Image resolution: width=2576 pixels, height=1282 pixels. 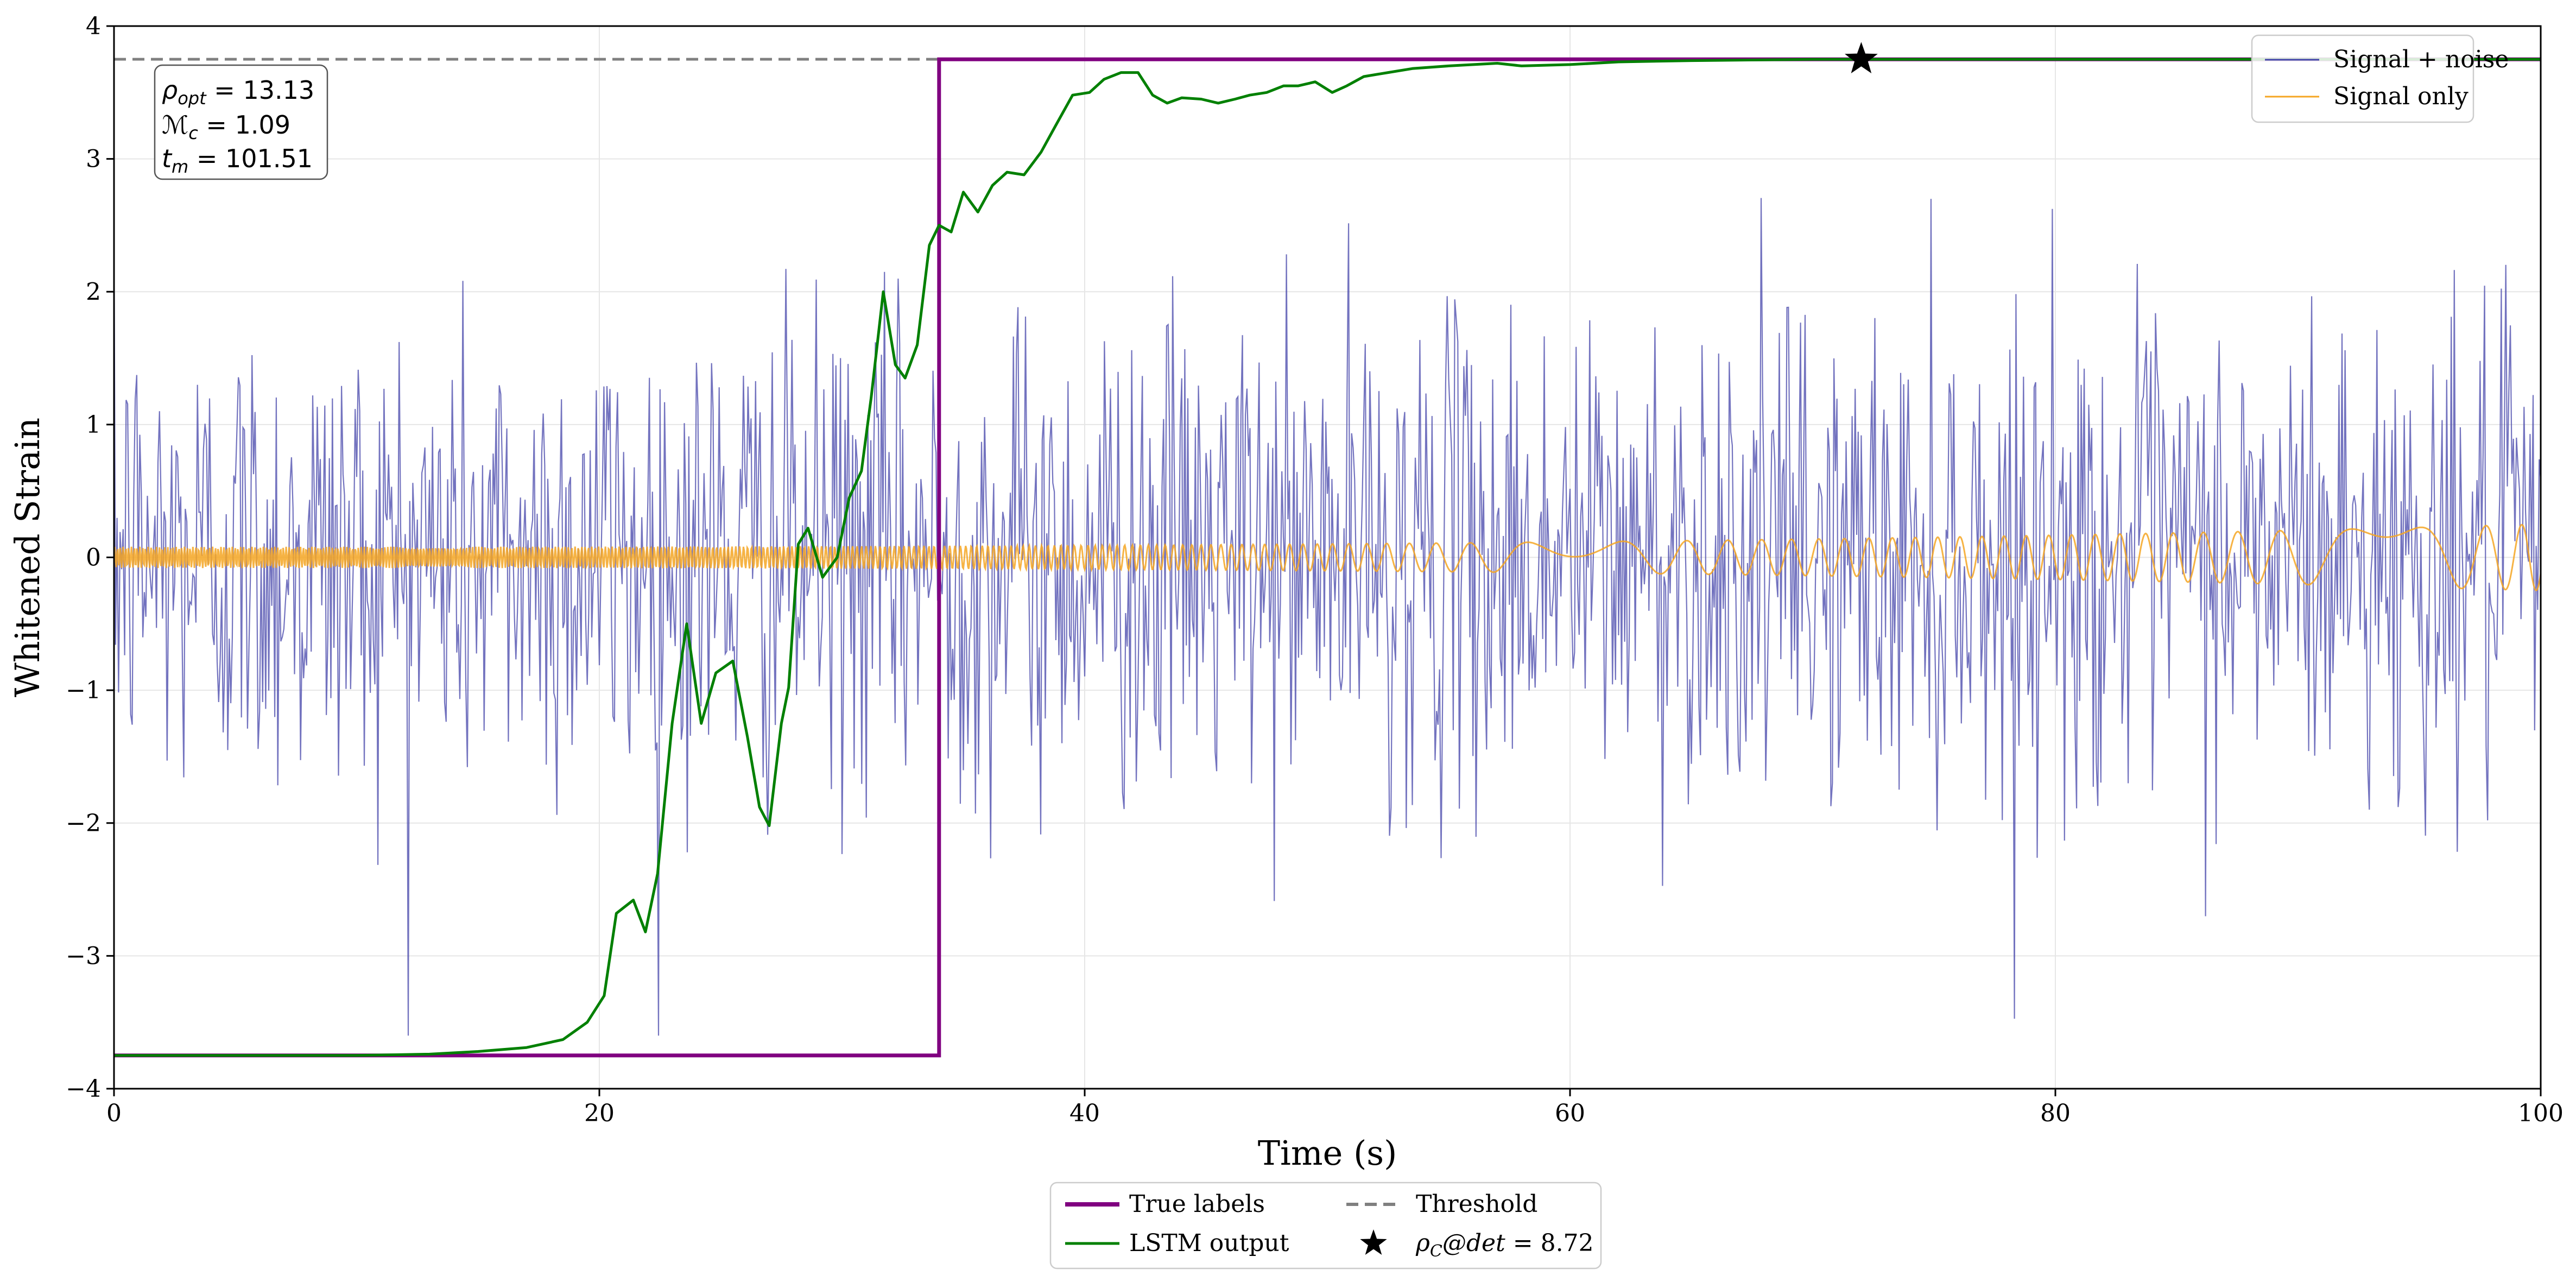 What do you see at coordinates (83, 1089) in the screenshot?
I see `y-tick-label: −4` at bounding box center [83, 1089].